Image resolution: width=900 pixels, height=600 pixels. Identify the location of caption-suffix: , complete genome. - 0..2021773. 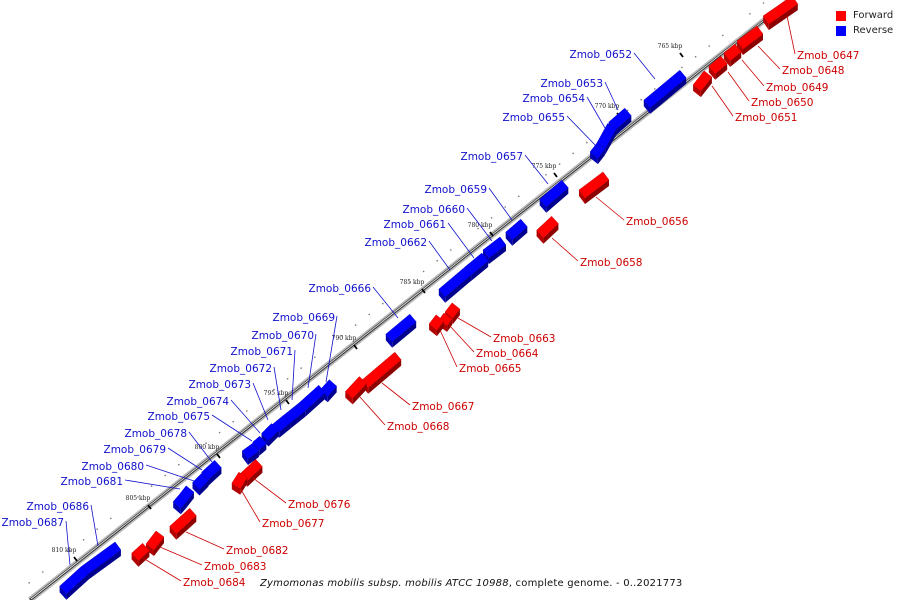
(595, 583).